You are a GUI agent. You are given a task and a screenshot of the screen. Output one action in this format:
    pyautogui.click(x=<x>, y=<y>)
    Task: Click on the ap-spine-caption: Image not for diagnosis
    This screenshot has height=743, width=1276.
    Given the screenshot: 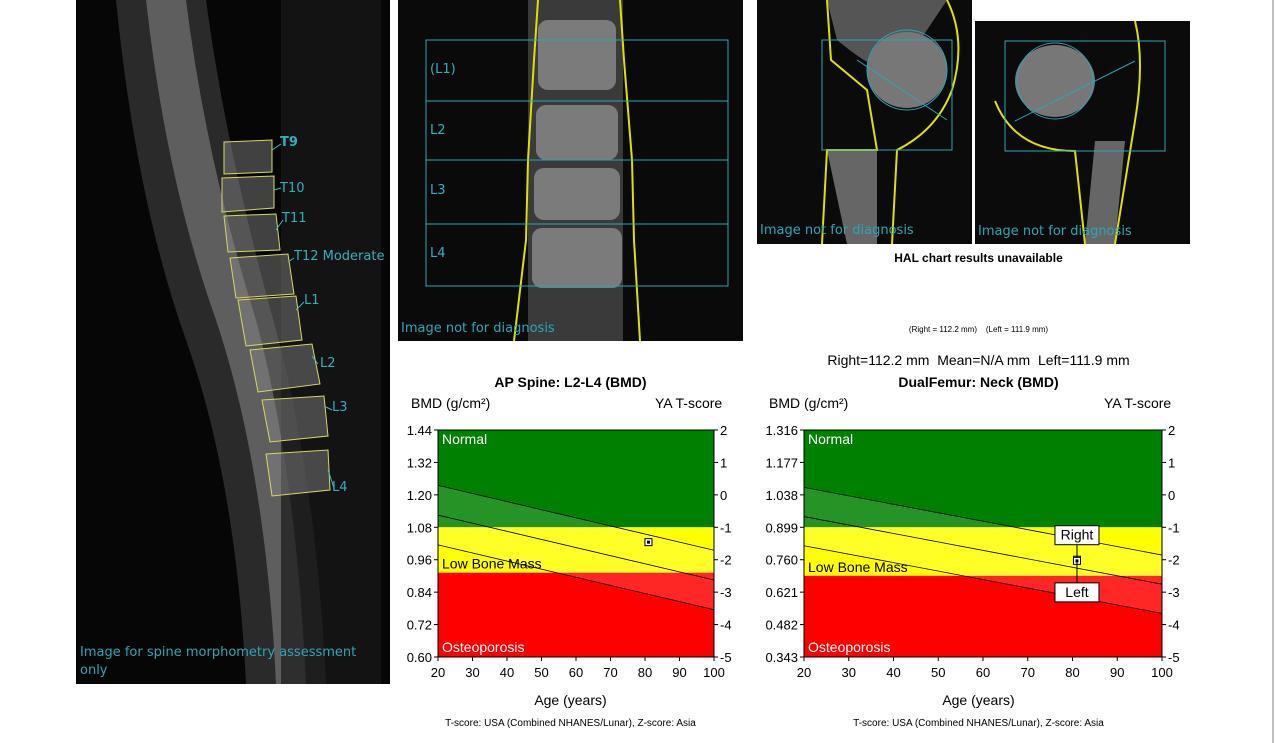 What is the action you would take?
    pyautogui.click(x=478, y=328)
    